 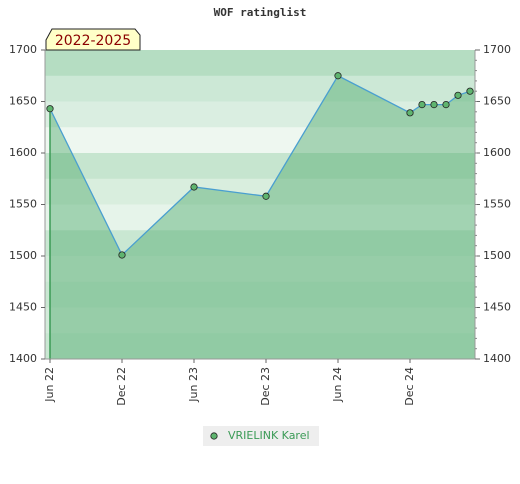 What do you see at coordinates (23, 49) in the screenshot?
I see `y-tick-label: 1700` at bounding box center [23, 49].